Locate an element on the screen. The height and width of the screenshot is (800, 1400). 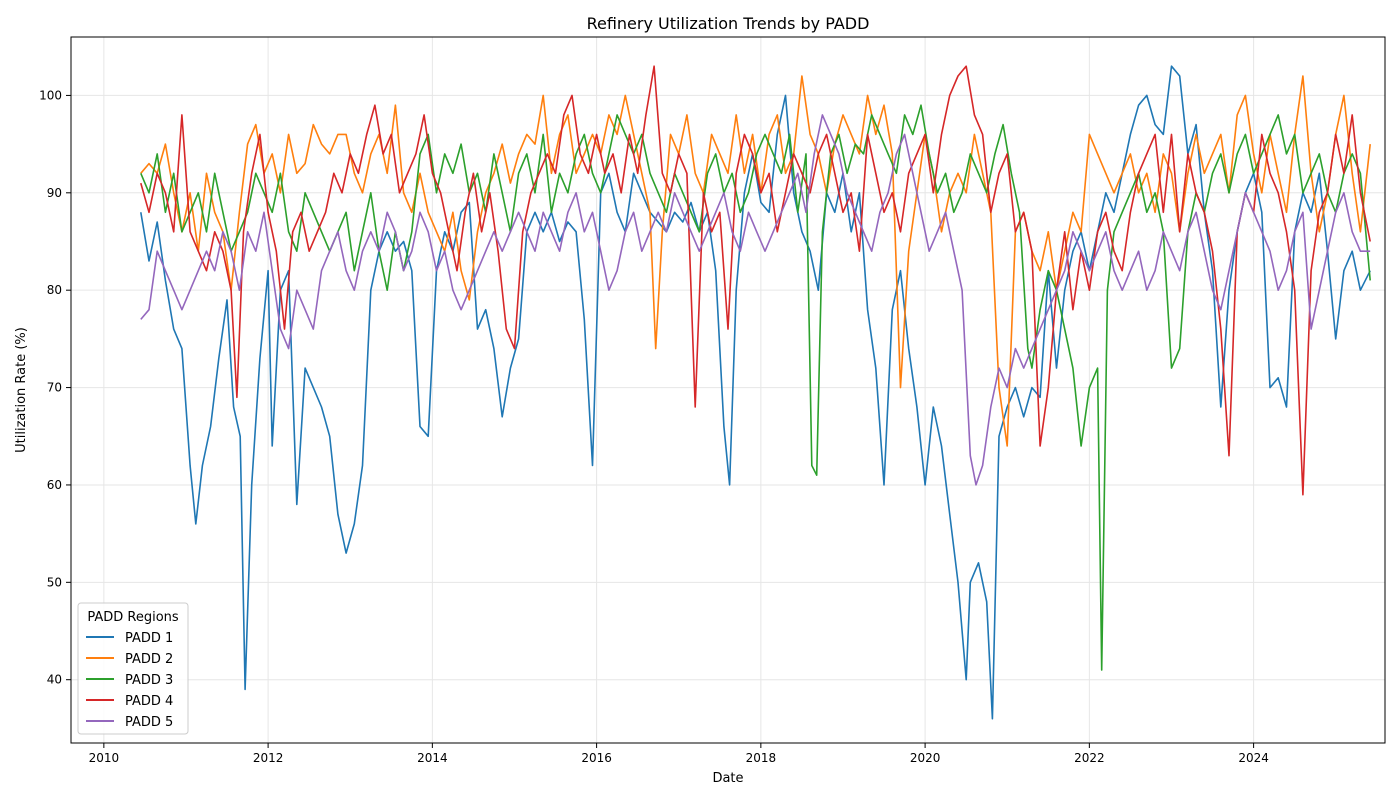
legend-entry-label: PADD 4 is located at coordinates (149, 701).